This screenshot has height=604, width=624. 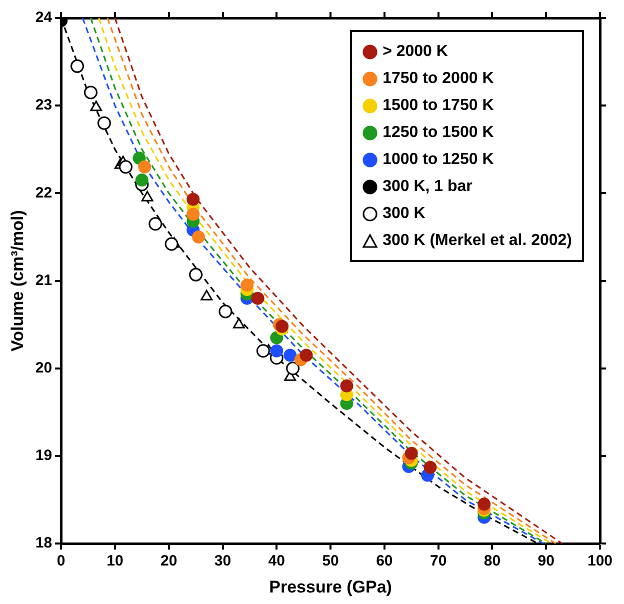 What do you see at coordinates (477, 241) in the screenshot?
I see `legend-label: 300 K (Merkel et al. 2002)` at bounding box center [477, 241].